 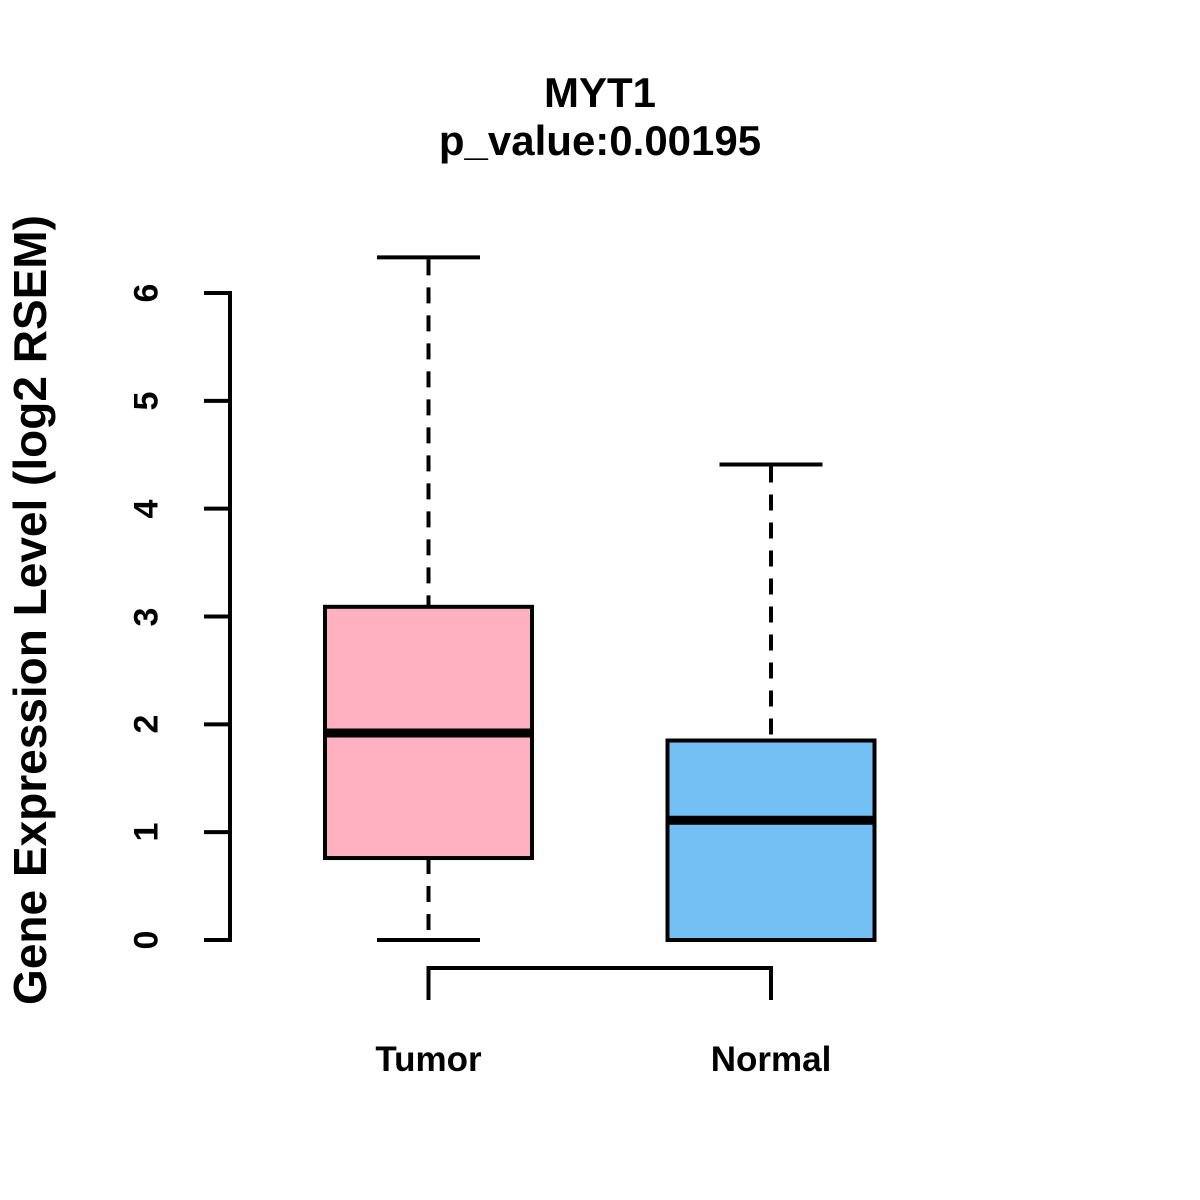 What do you see at coordinates (146, 401) in the screenshot?
I see `y-tick-label-5: 5` at bounding box center [146, 401].